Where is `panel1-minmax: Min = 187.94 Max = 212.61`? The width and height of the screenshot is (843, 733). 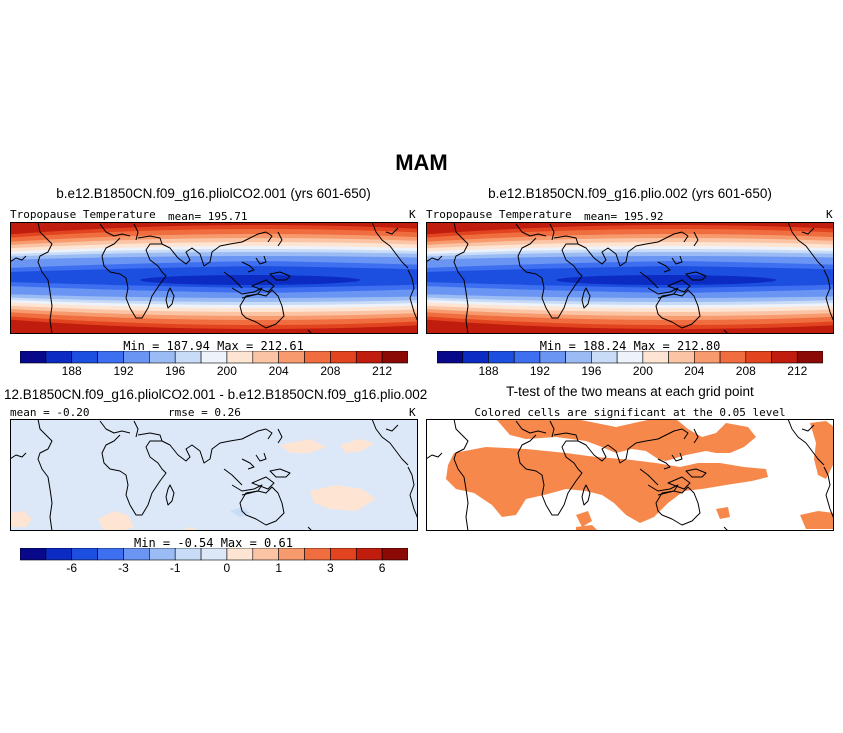 panel1-minmax: Min = 187.94 Max = 212.61 is located at coordinates (213, 346).